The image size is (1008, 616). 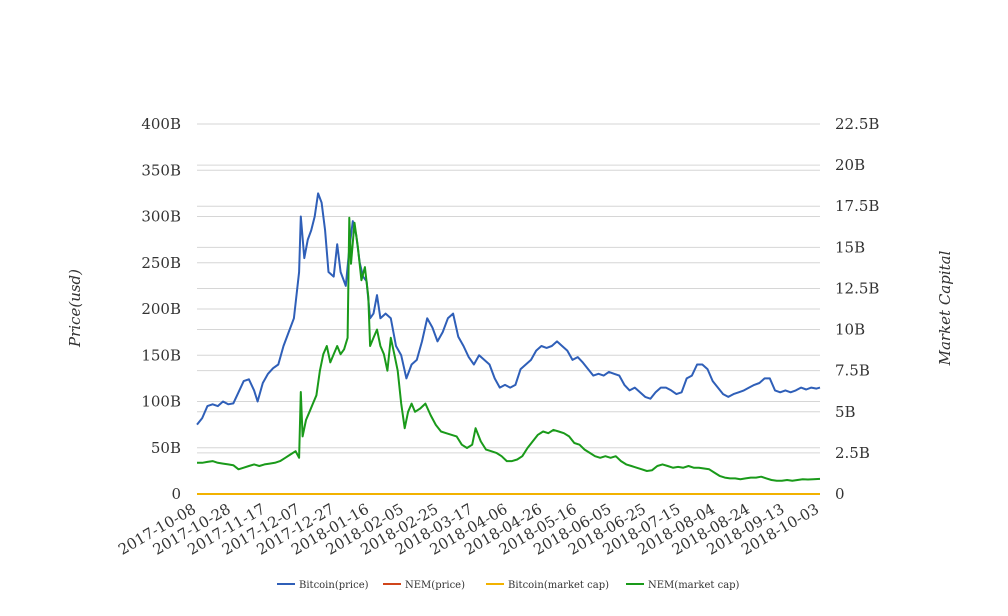 I want to click on left-tick-label: 400B, so click(x=161, y=124).